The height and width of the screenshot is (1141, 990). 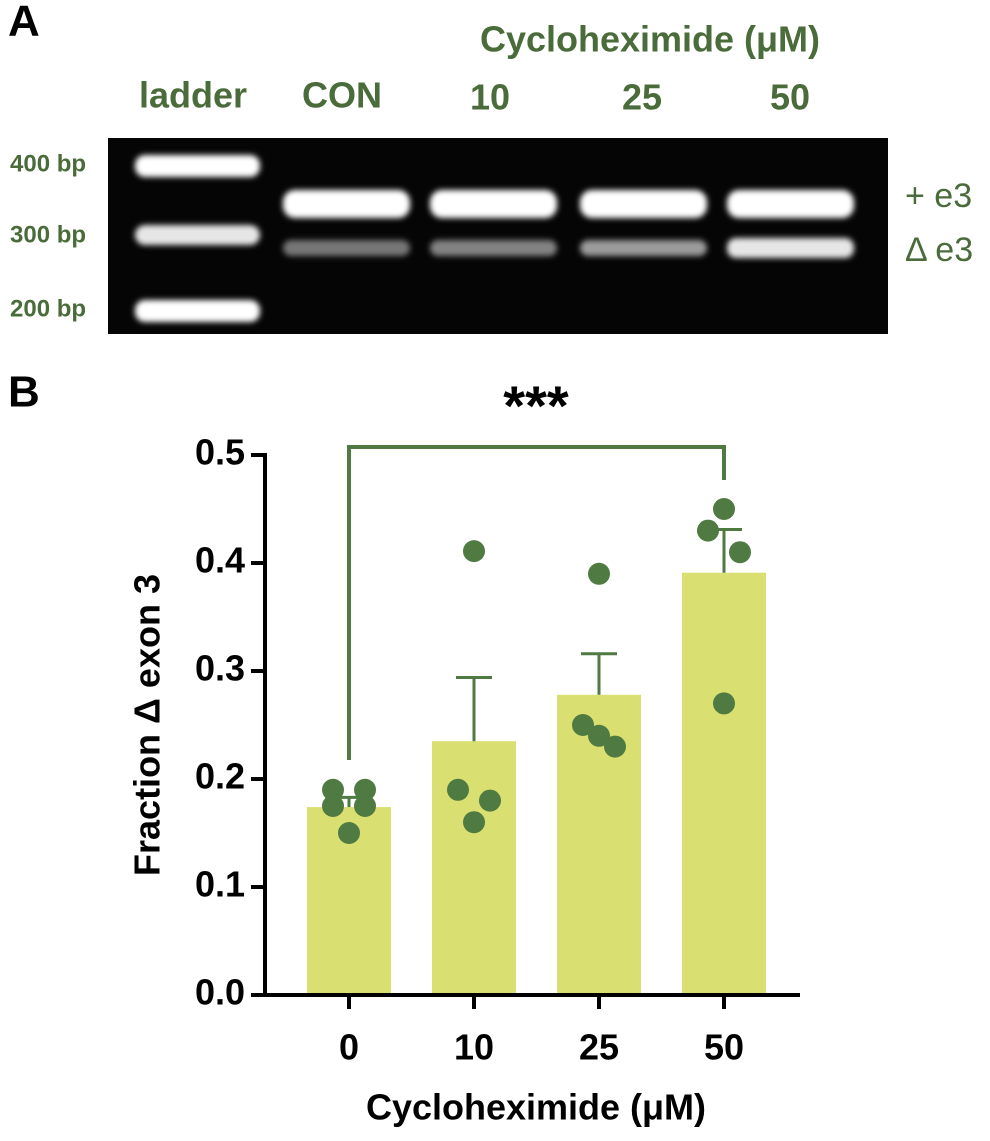 What do you see at coordinates (48, 163) in the screenshot?
I see `ladder-size: 400 bp` at bounding box center [48, 163].